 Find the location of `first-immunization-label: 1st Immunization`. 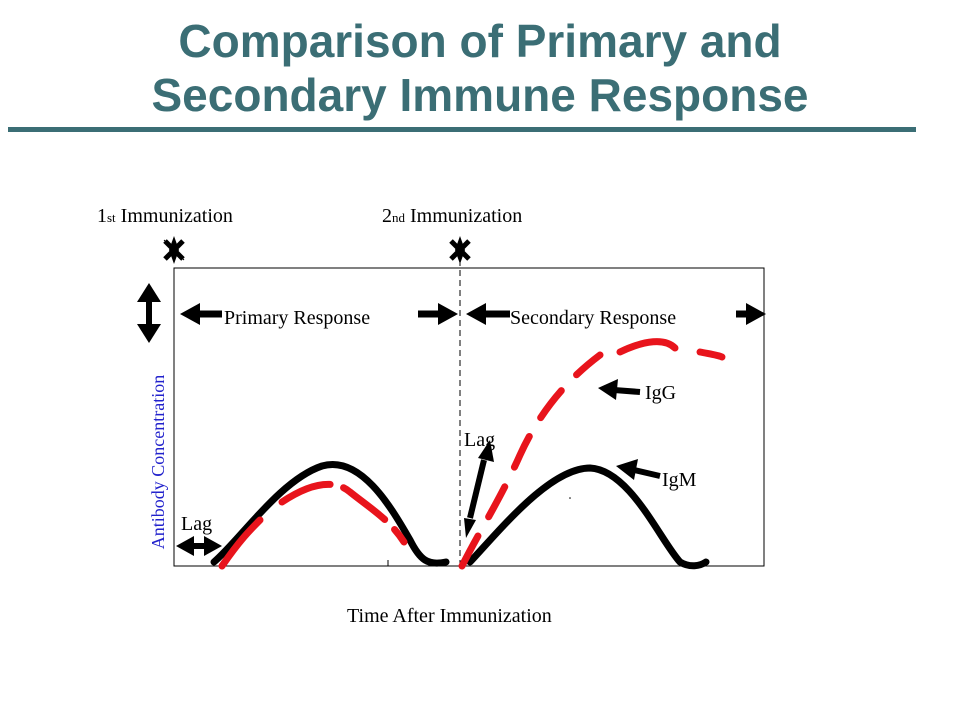

first-immunization-label: 1st Immunization is located at coordinates (165, 217).